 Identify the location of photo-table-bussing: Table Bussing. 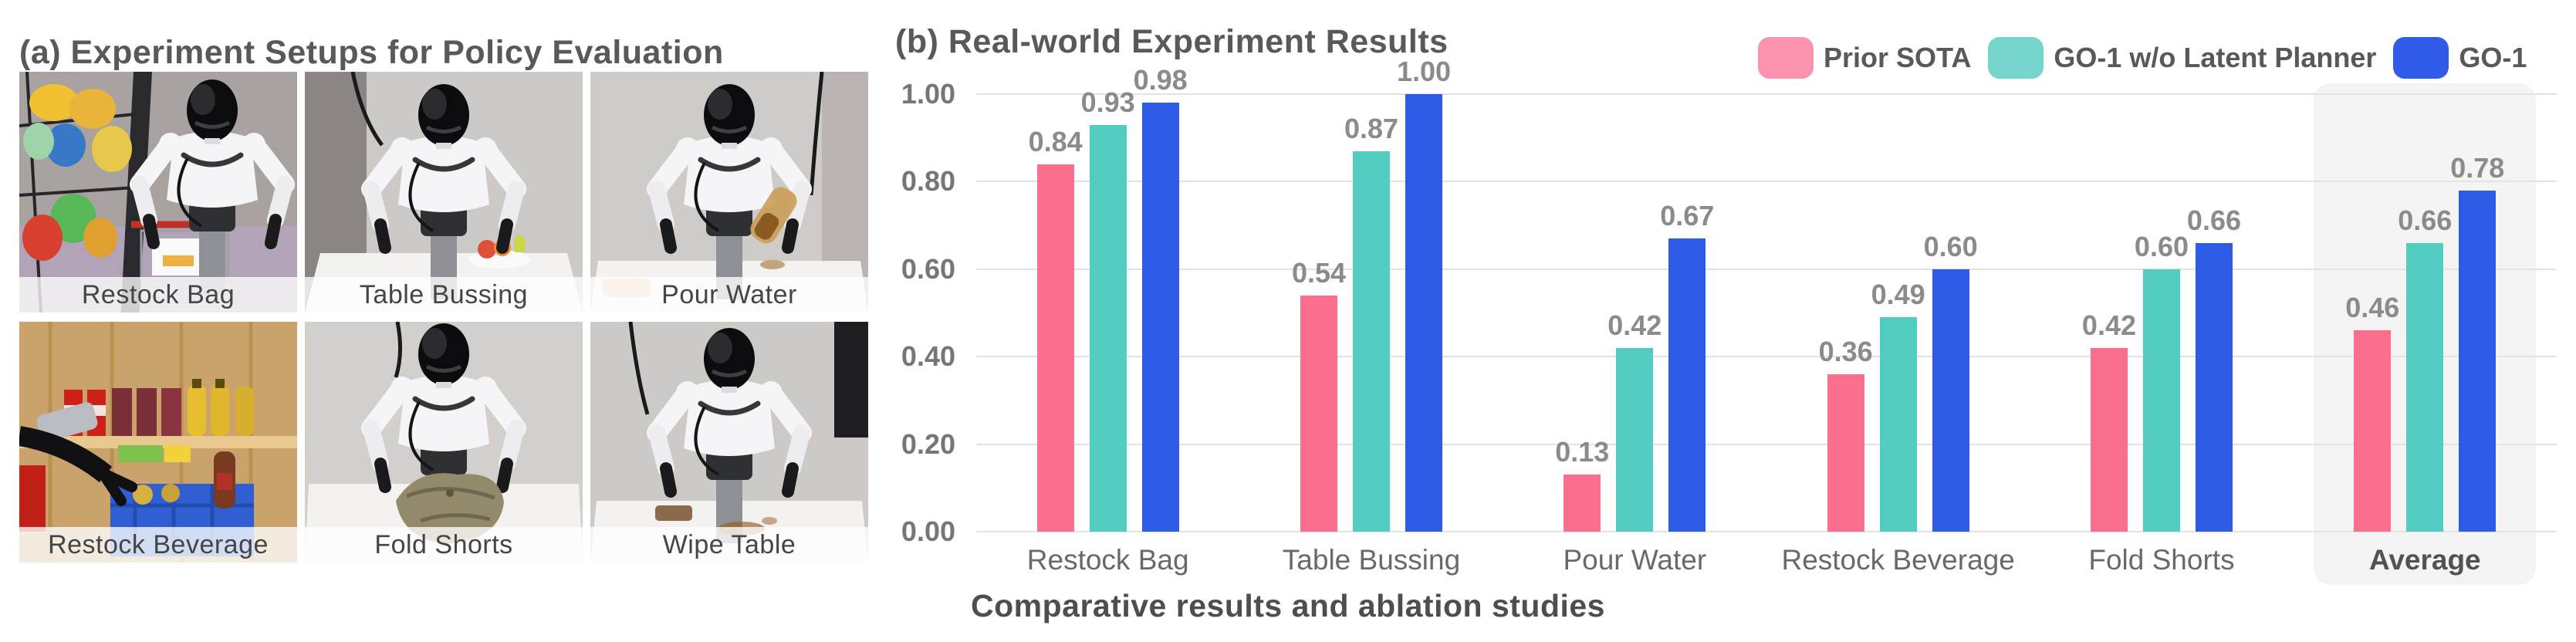
(444, 192).